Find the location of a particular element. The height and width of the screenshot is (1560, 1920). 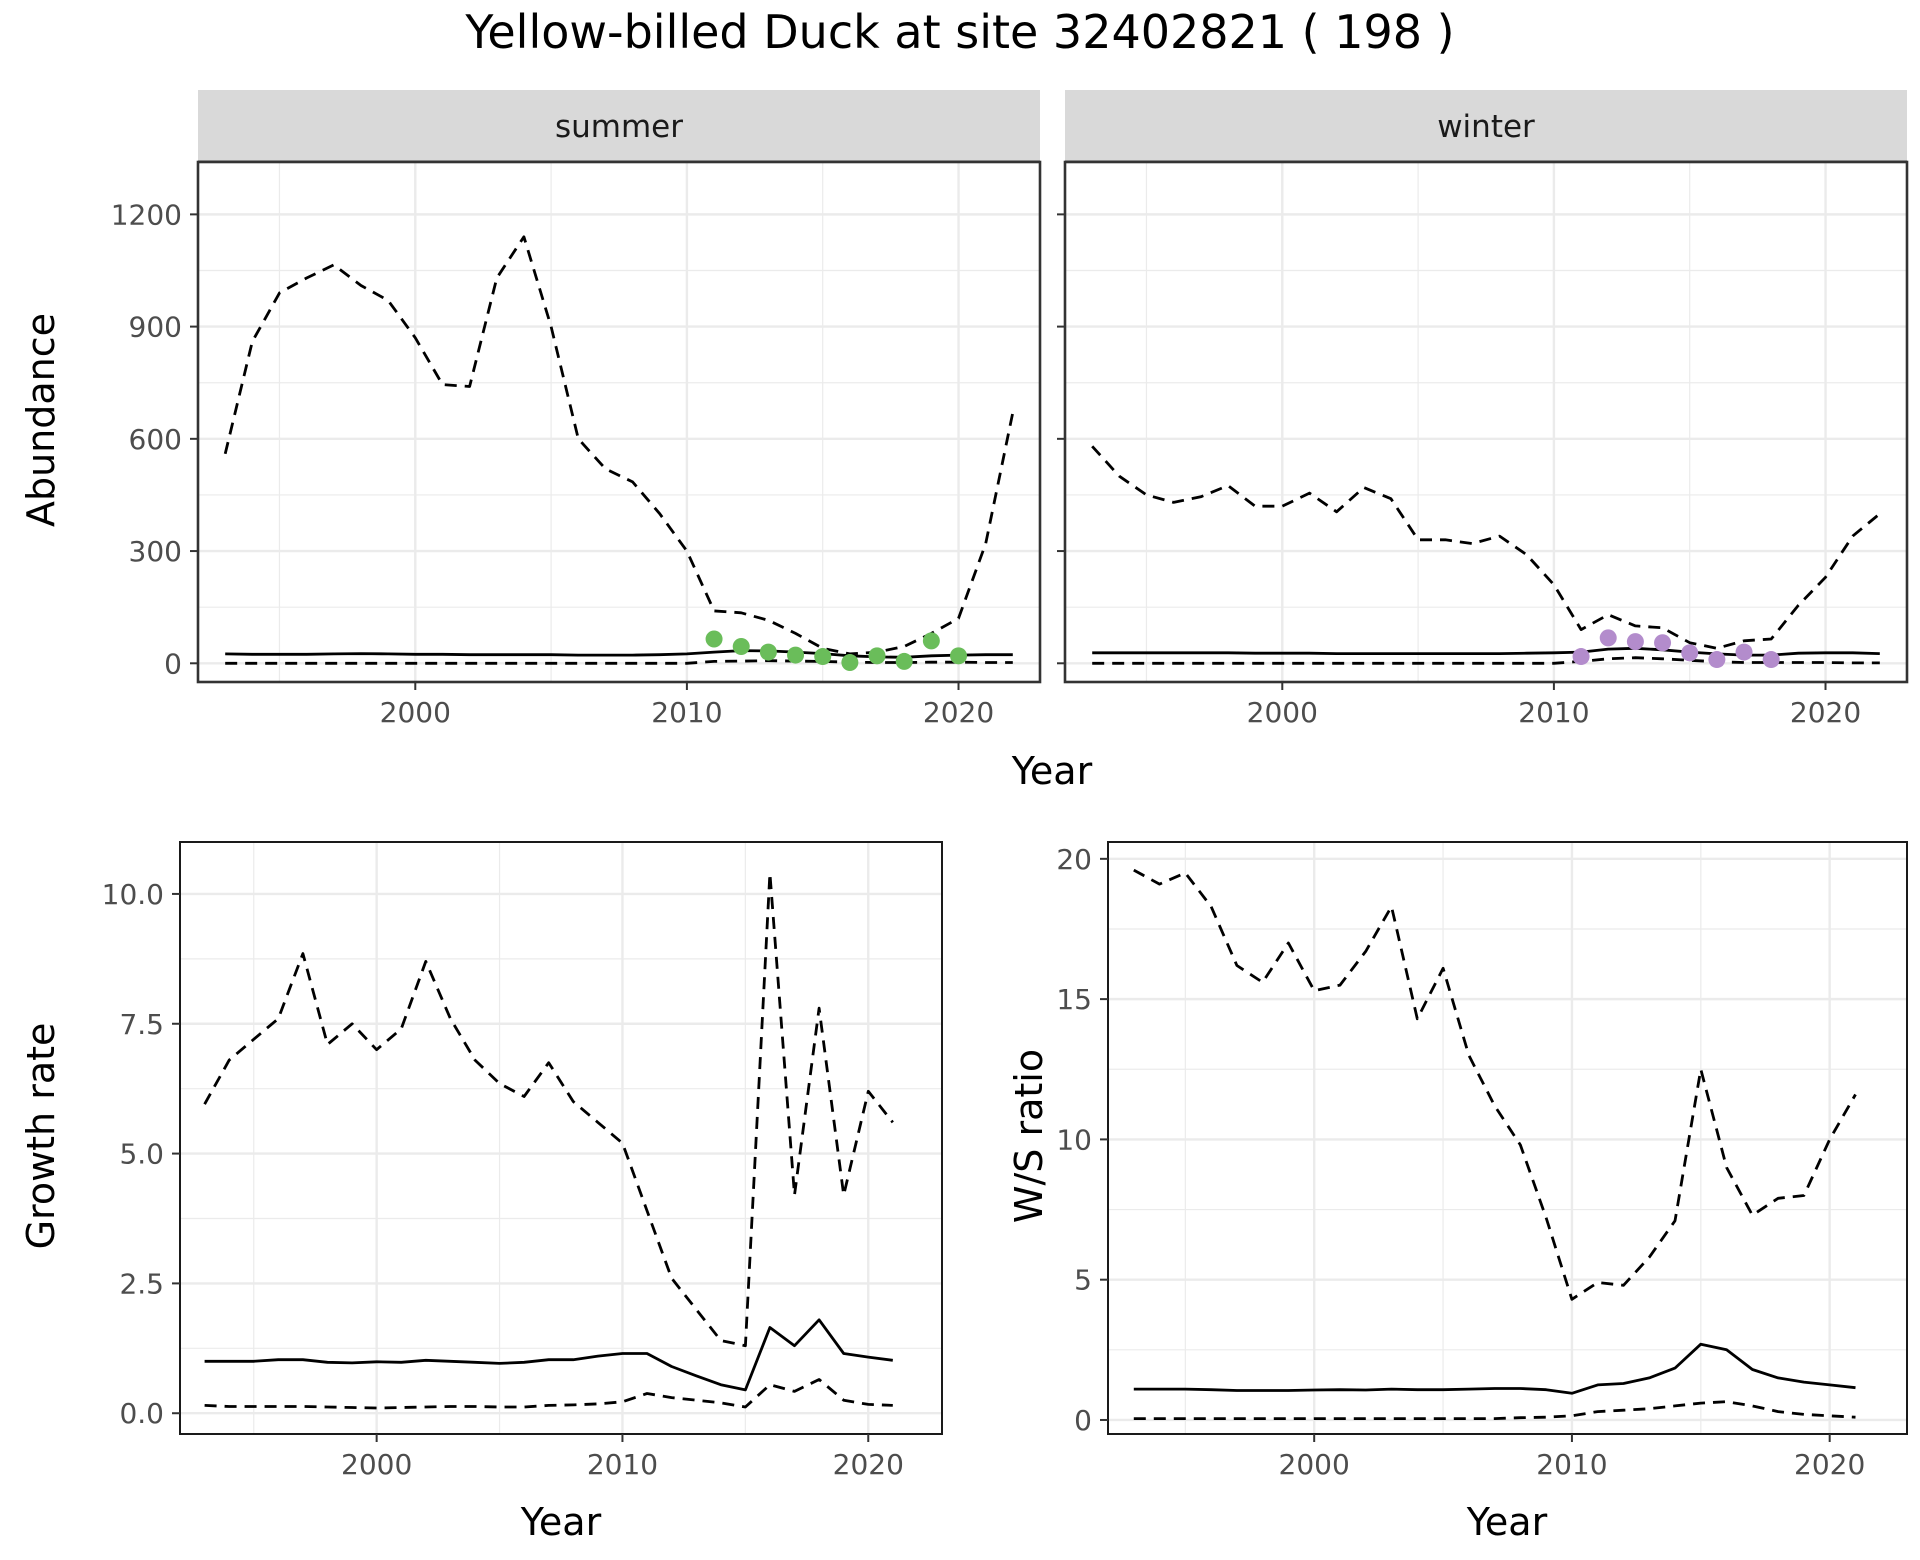

growth-y-tick-label: 10.0 is located at coordinates (133, 894).